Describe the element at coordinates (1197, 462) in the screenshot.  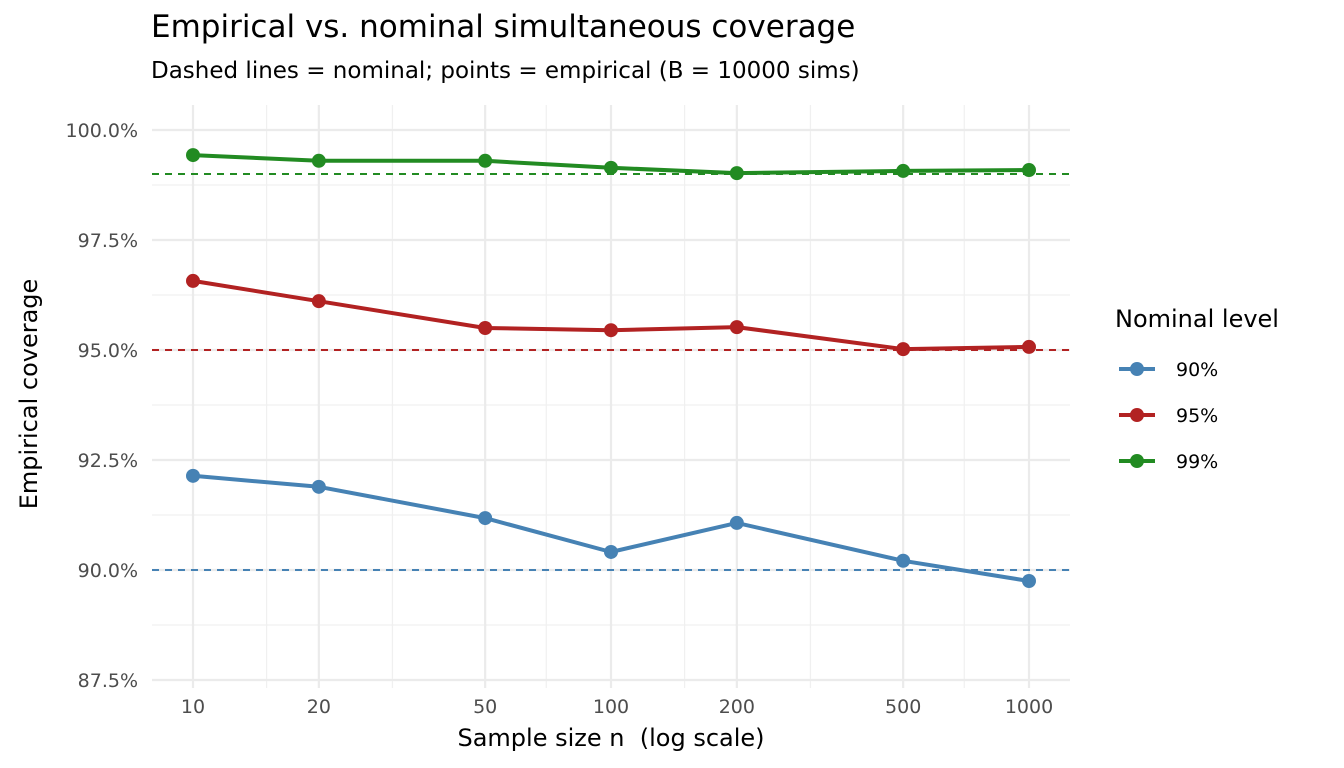
I see `legend-label: 99%` at that location.